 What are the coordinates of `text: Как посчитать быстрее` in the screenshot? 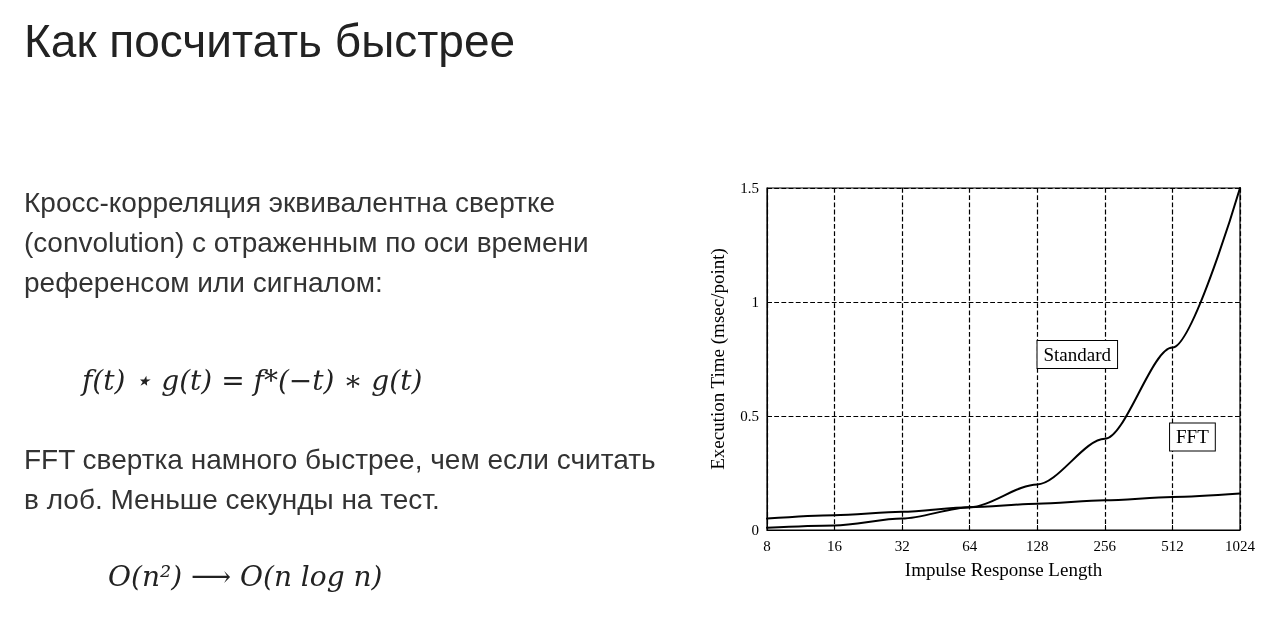 It's located at (270, 41).